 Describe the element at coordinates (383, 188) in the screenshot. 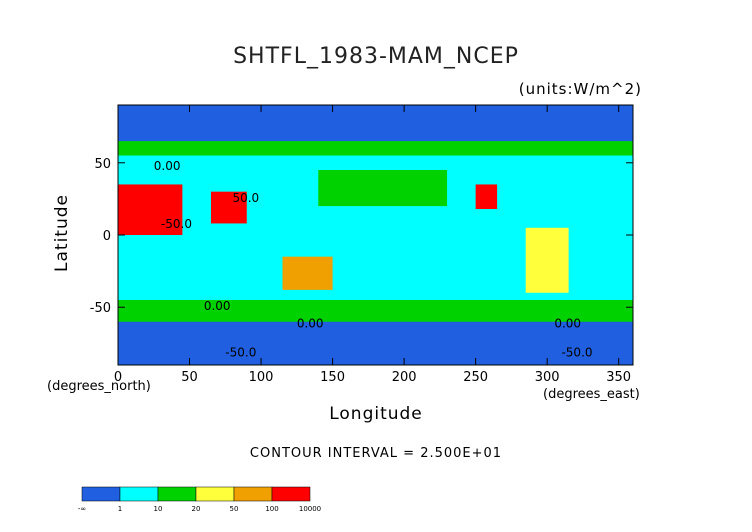

I see `field-region-north-pacific` at that location.